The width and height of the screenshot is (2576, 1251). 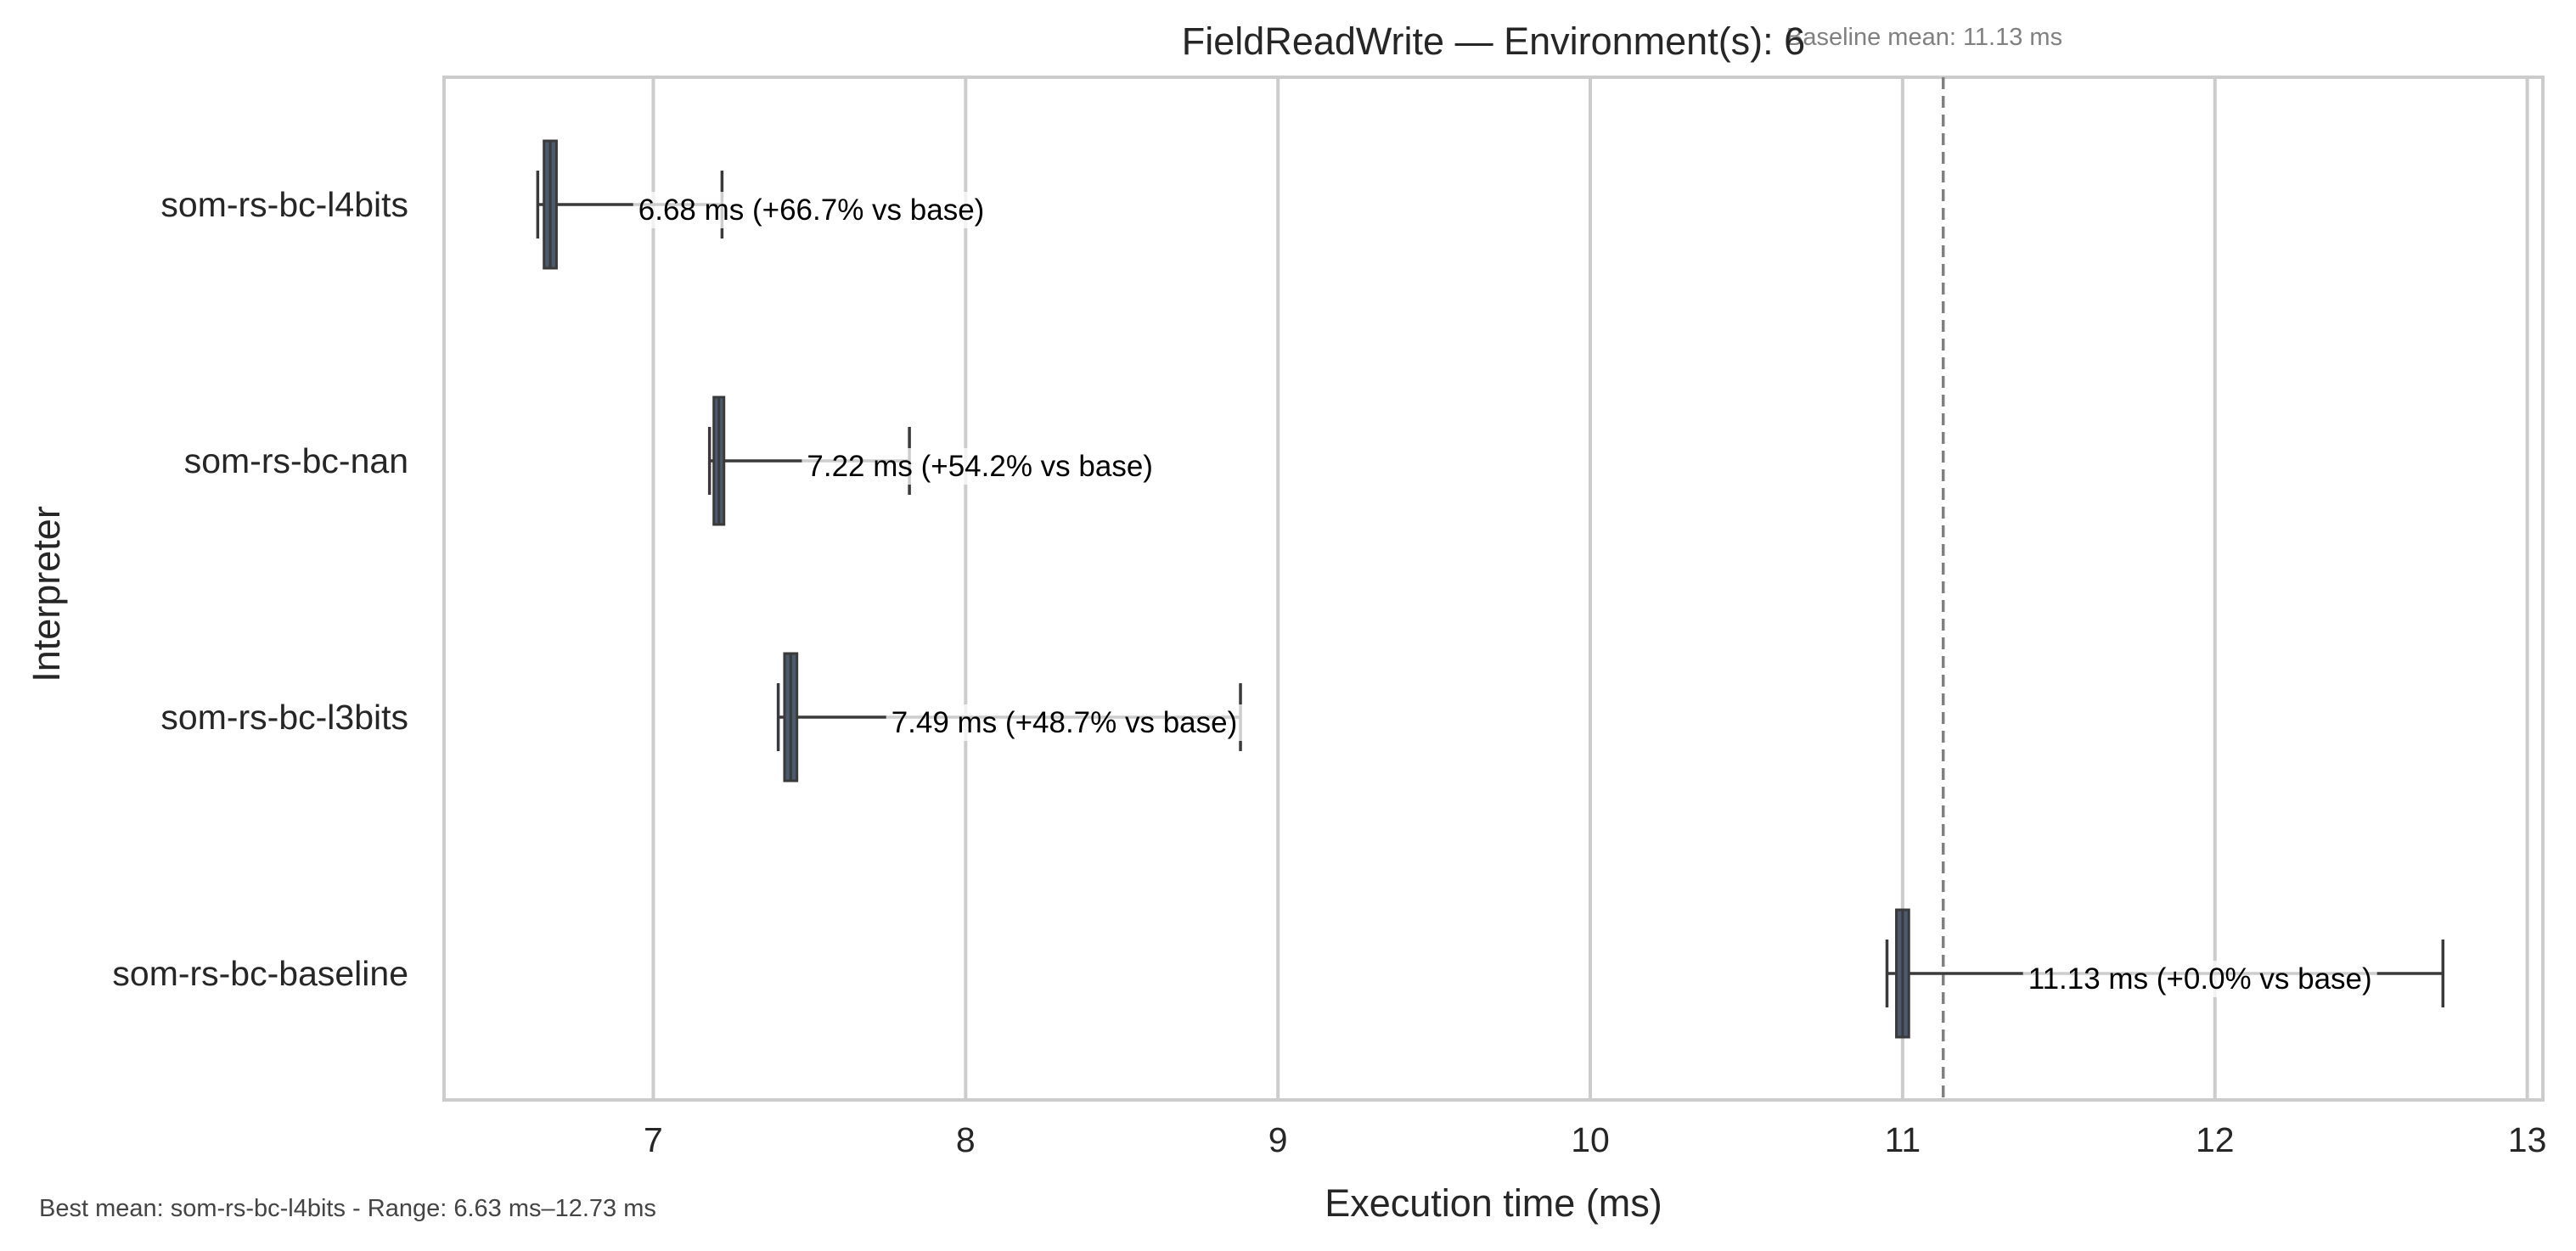 I want to click on y-tick-label-som-rs-bc-nan: som-rs-bc-nan, so click(x=296, y=461).